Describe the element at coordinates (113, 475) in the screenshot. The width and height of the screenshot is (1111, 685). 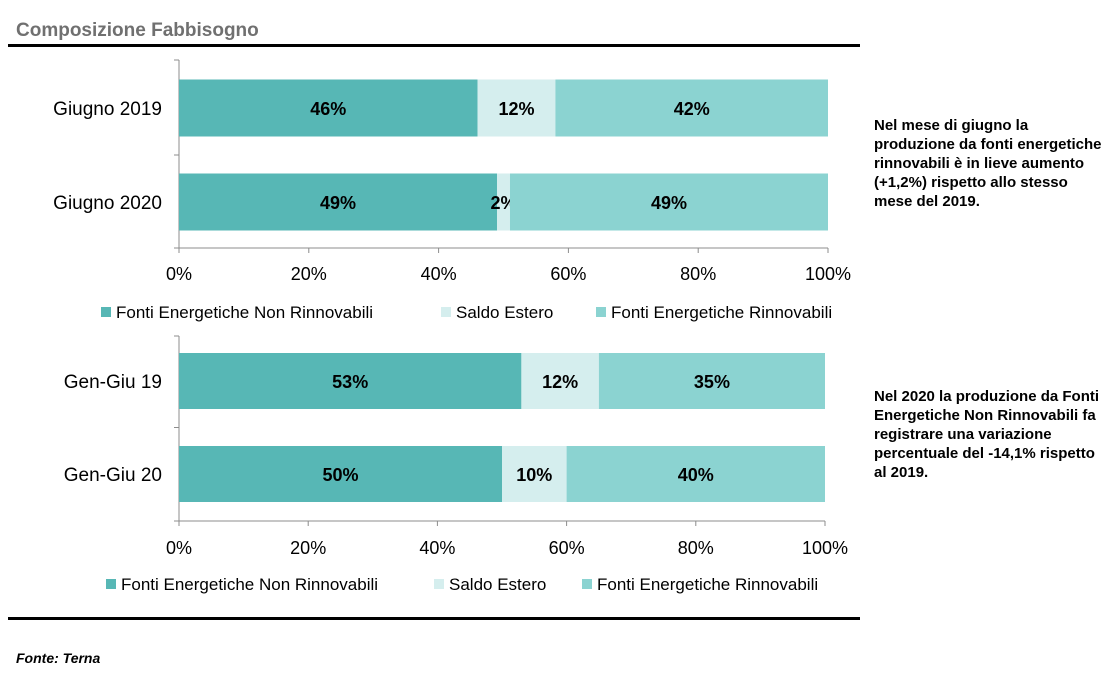
I see `category-label: Gen-Giu 20` at that location.